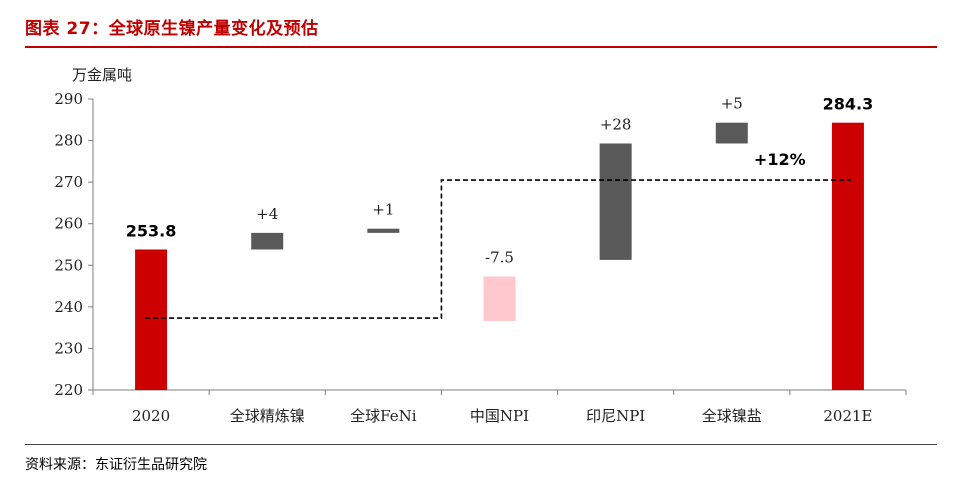 This screenshot has width=978, height=484. What do you see at coordinates (847, 416) in the screenshot?
I see `x-category-label: 2021E` at bounding box center [847, 416].